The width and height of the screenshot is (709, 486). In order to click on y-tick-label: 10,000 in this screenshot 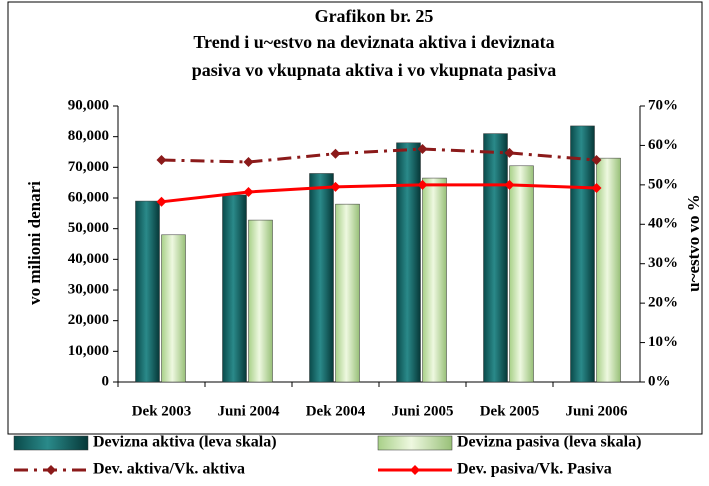, I will do `click(88, 351)`.